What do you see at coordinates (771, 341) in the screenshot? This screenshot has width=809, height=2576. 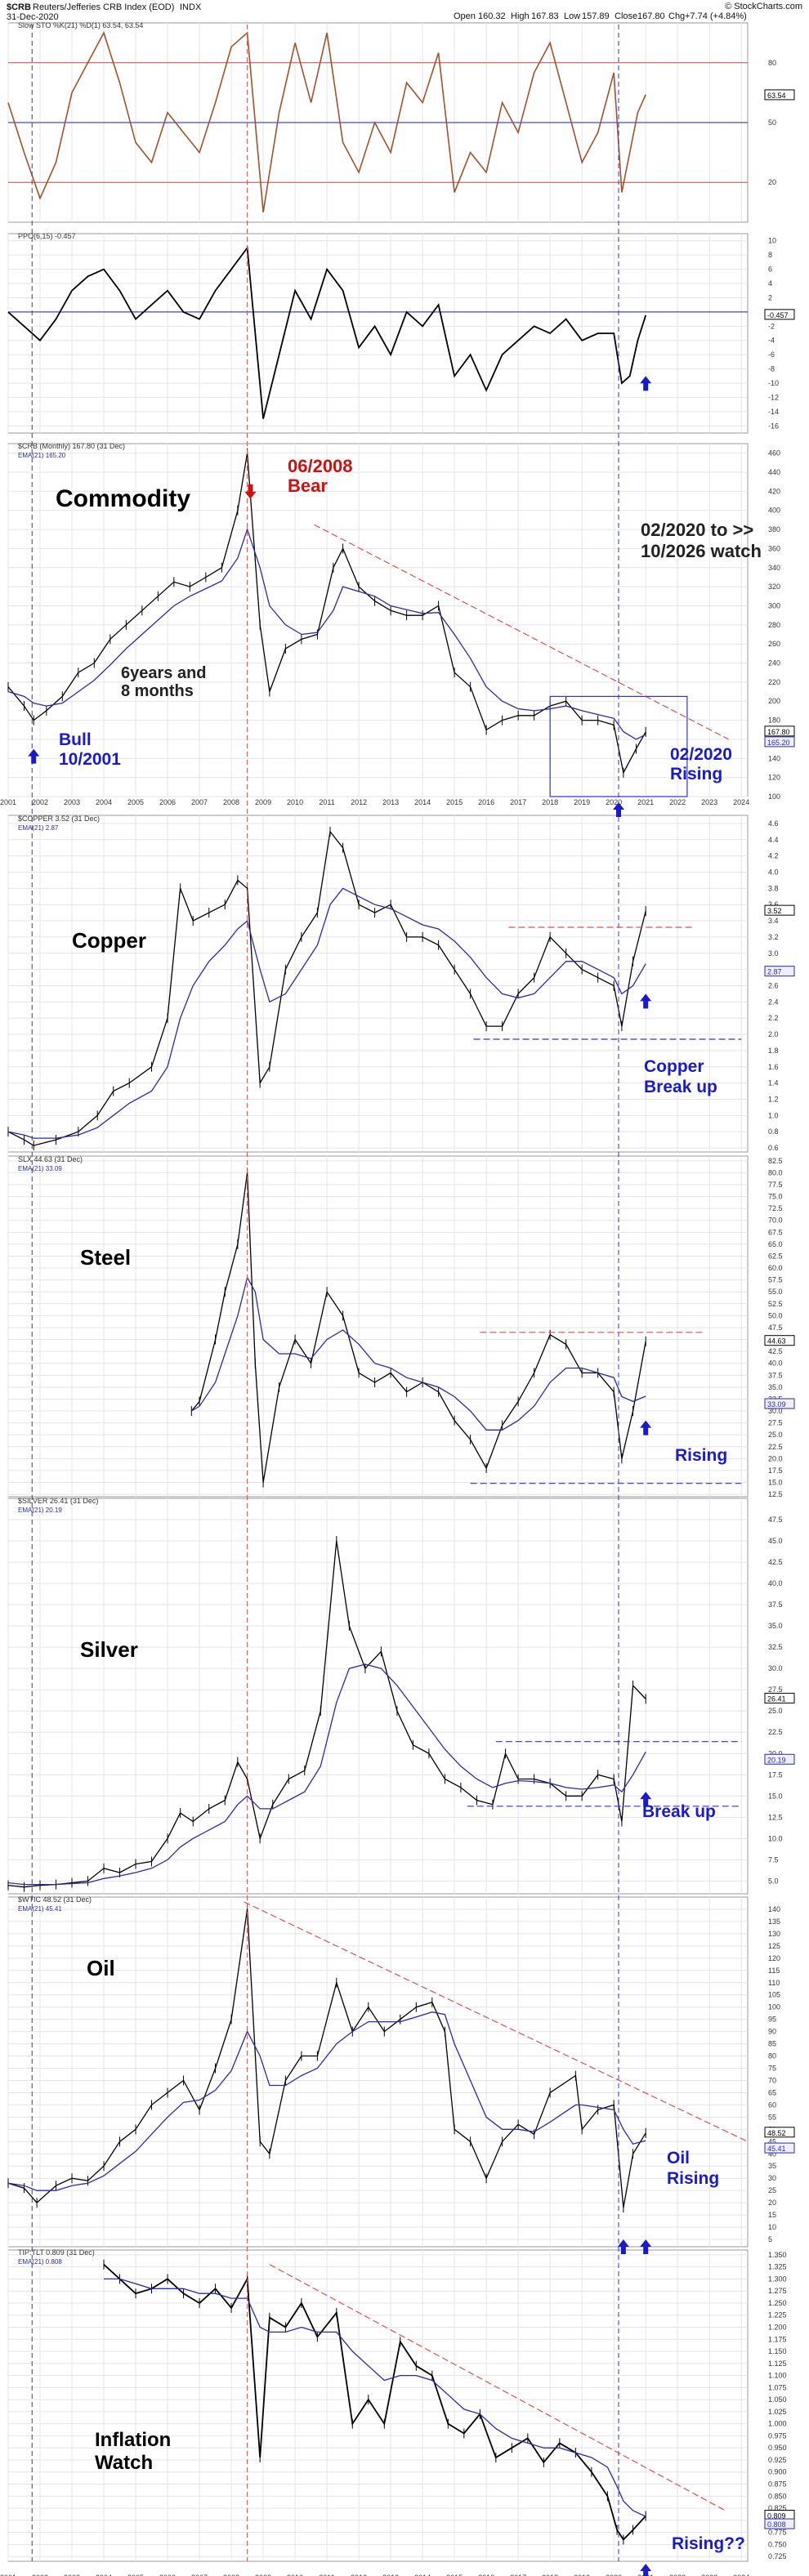 I see `y-tick-label: -4` at bounding box center [771, 341].